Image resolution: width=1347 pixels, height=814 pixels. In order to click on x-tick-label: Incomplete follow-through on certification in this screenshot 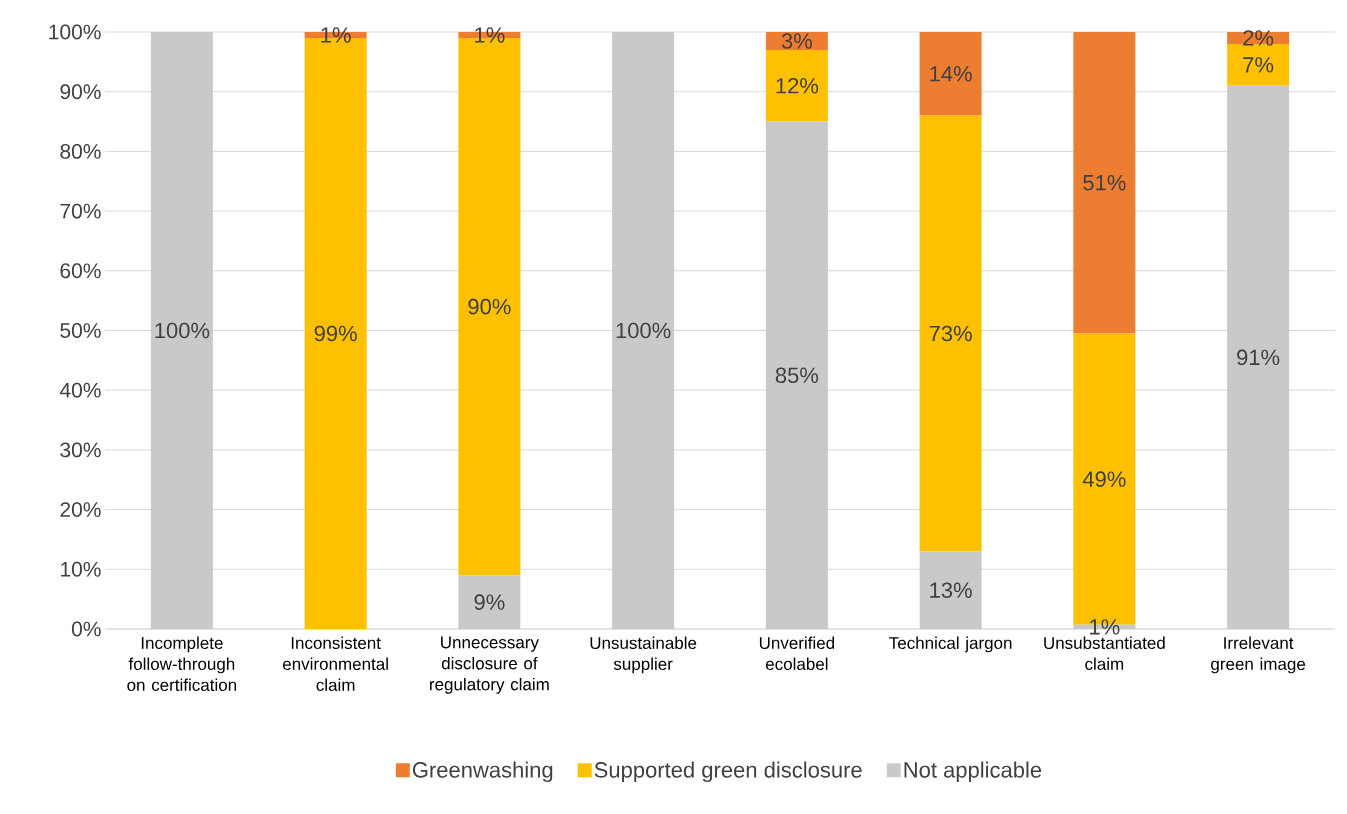, I will do `click(182, 664)`.